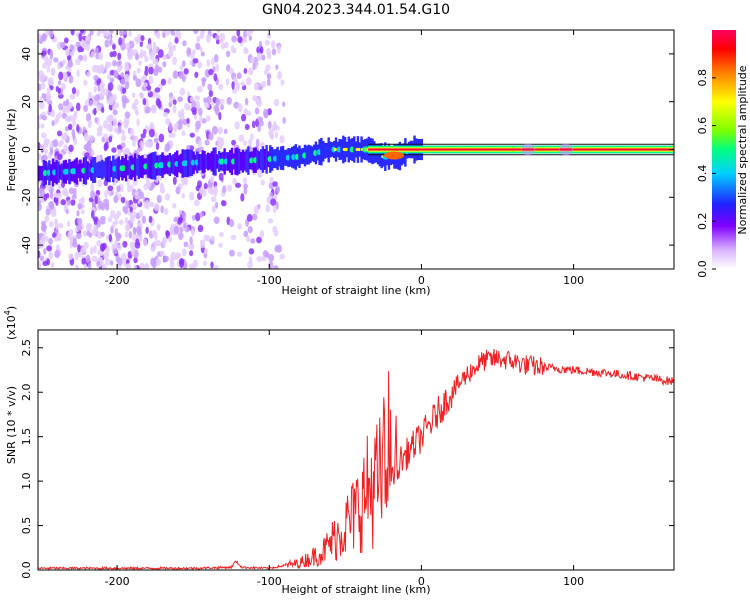 Image resolution: width=750 pixels, height=600 pixels. Describe the element at coordinates (26, 54) in the screenshot. I see `y-tick-label: 40` at that location.